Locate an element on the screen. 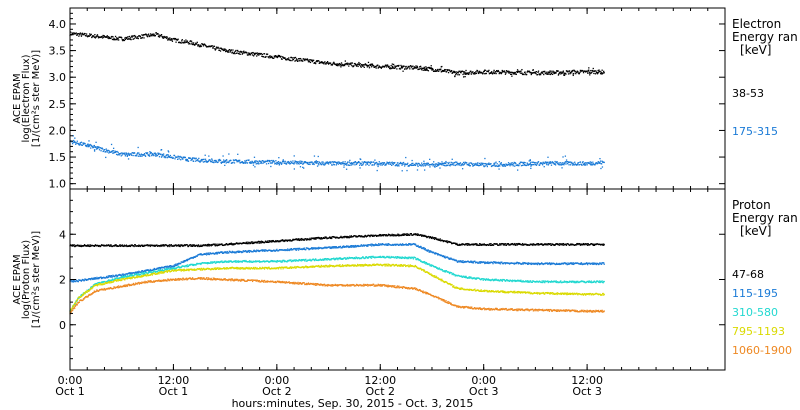  legend-entry-proton: 795-1193 is located at coordinates (758, 331).